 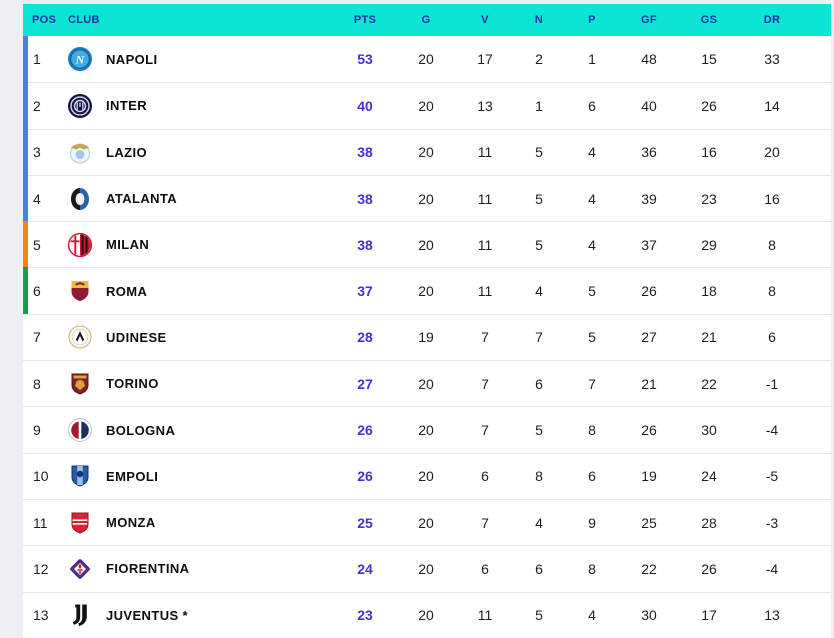 What do you see at coordinates (198, 430) in the screenshot?
I see `club-cell: BOLOGNA` at bounding box center [198, 430].